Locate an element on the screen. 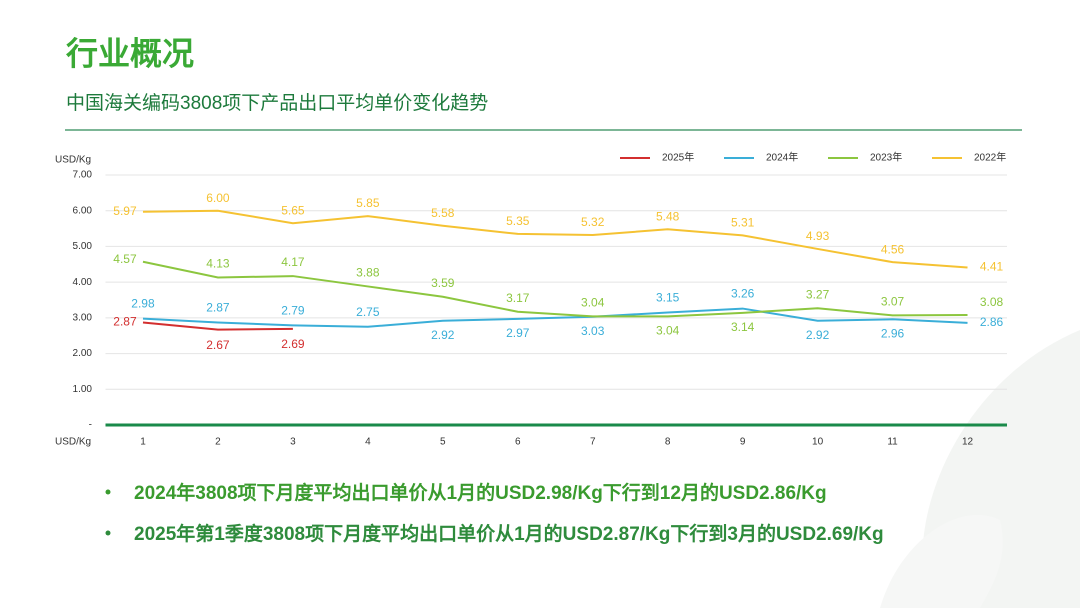 The width and height of the screenshot is (1080, 608). y-tick-label: 6.00 is located at coordinates (83, 210).